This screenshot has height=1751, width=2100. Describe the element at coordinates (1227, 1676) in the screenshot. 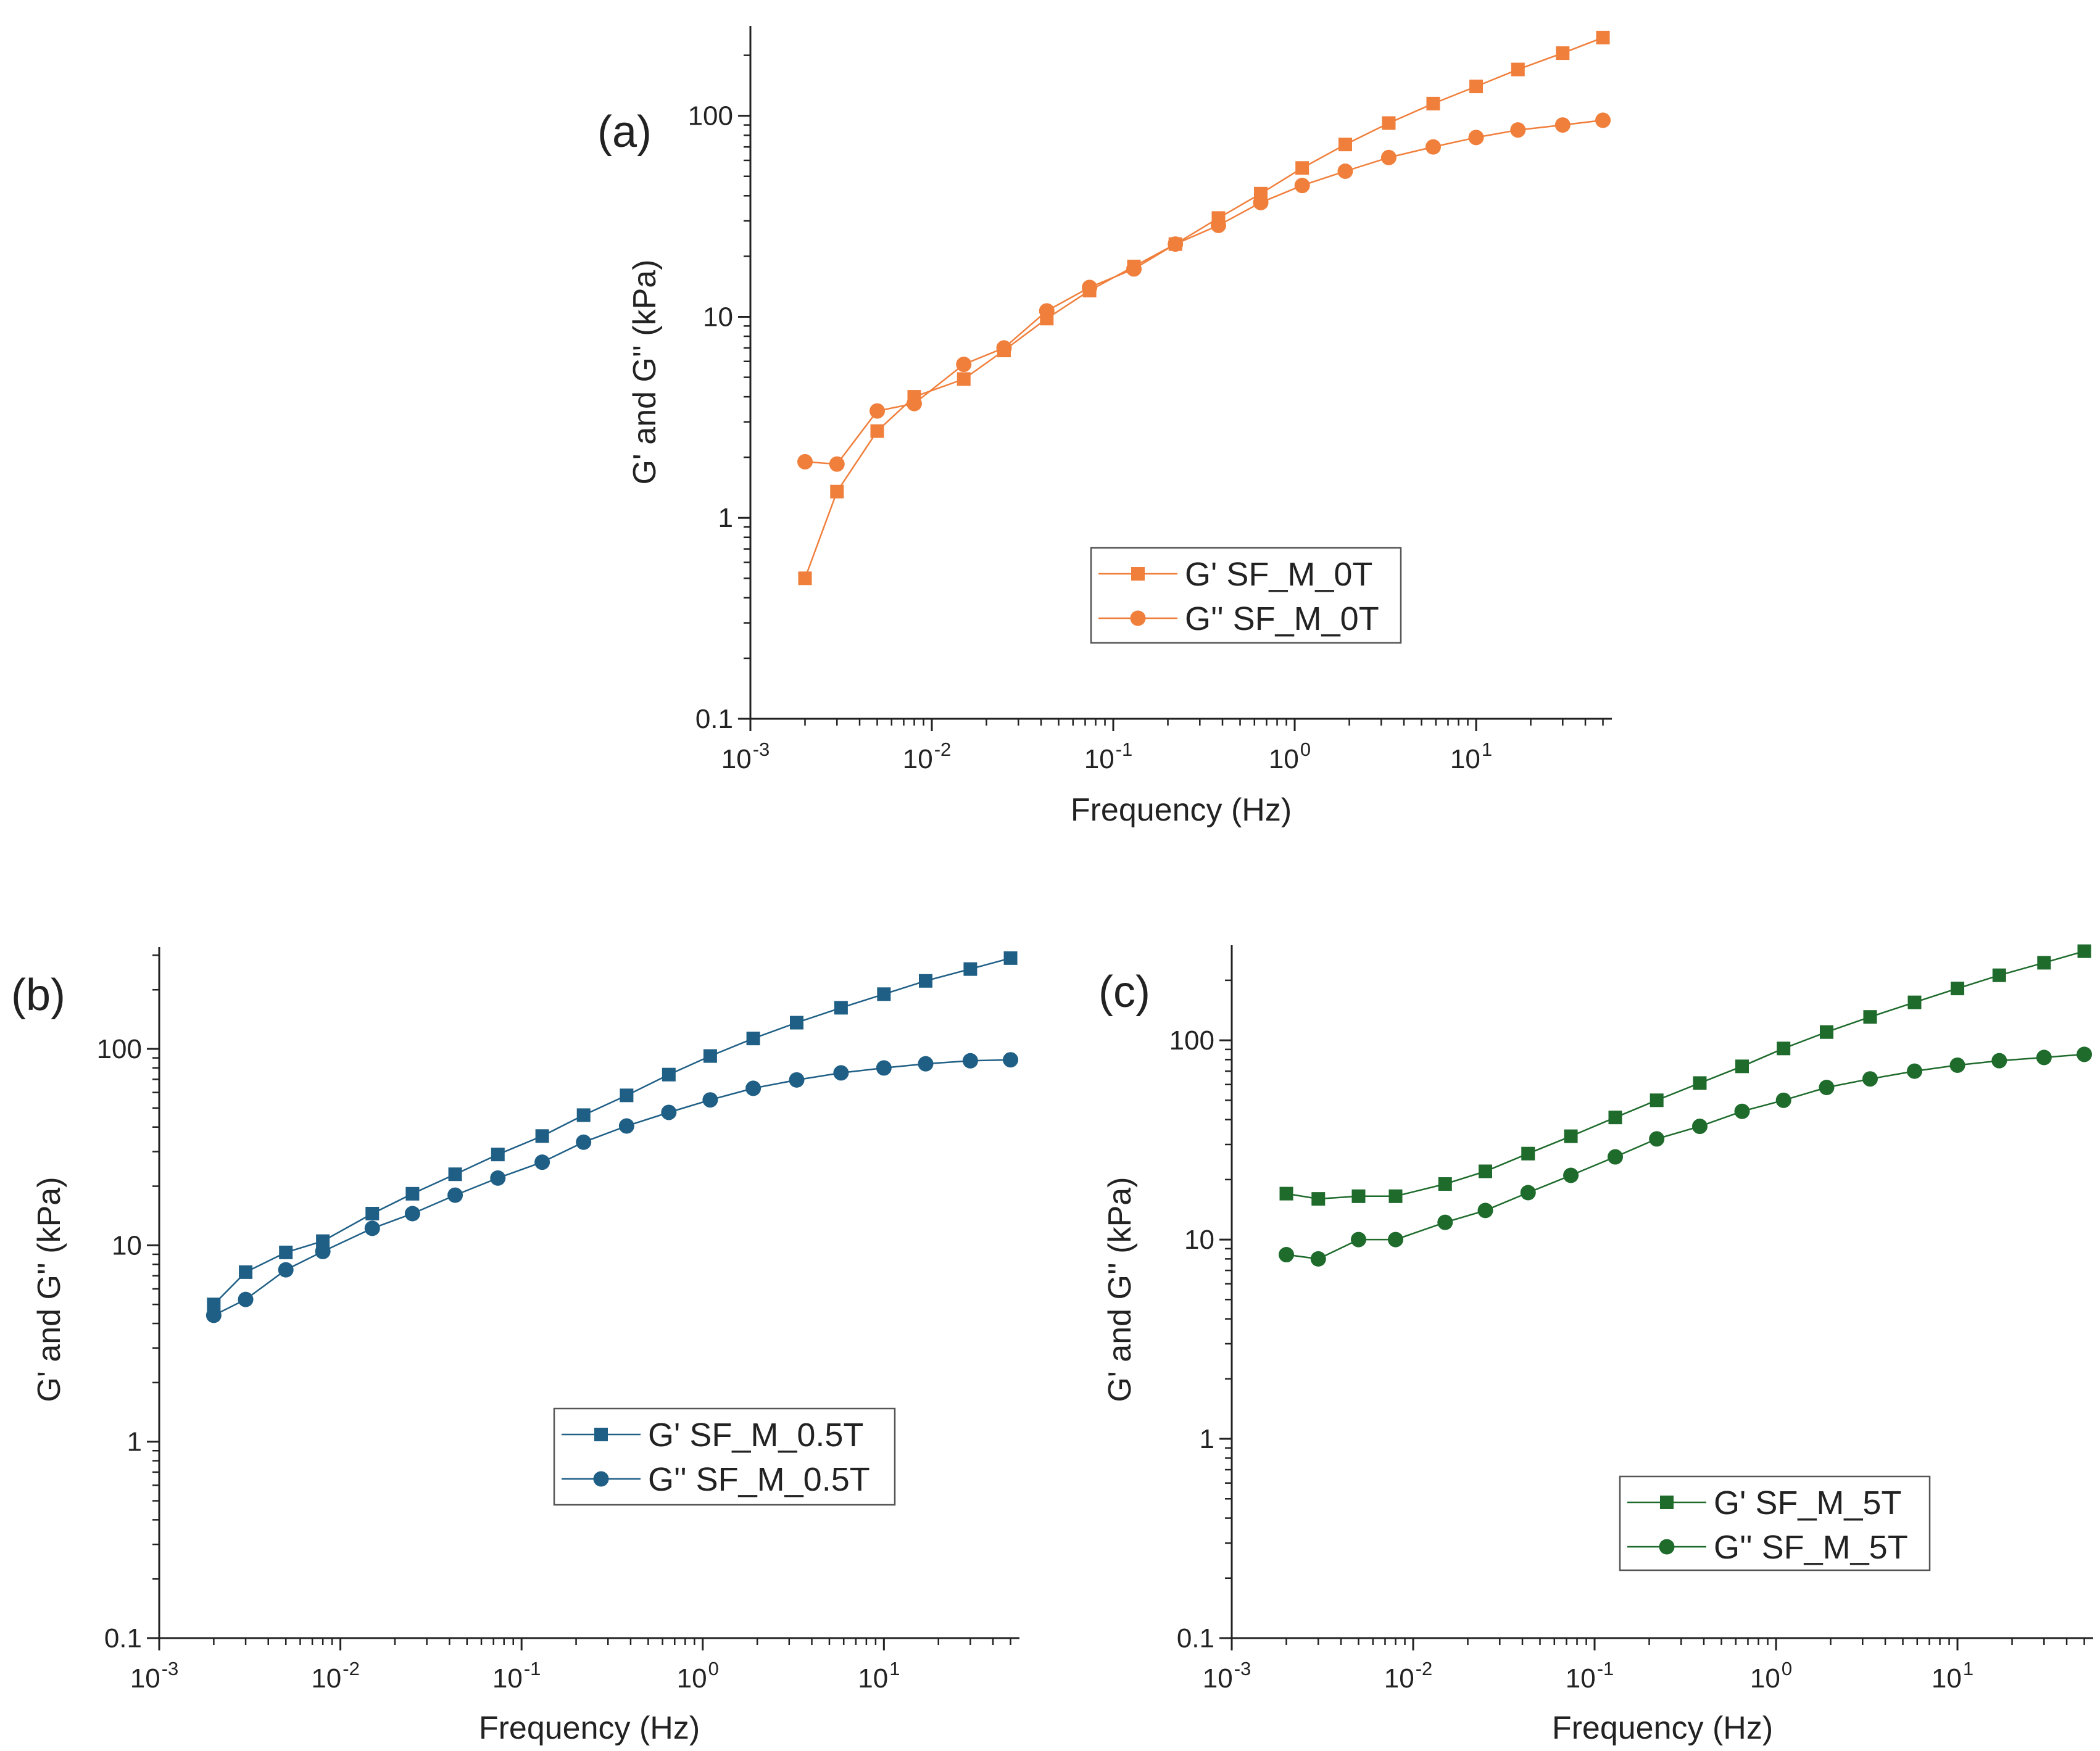

I see `x-tick-label: 10⁻³` at that location.